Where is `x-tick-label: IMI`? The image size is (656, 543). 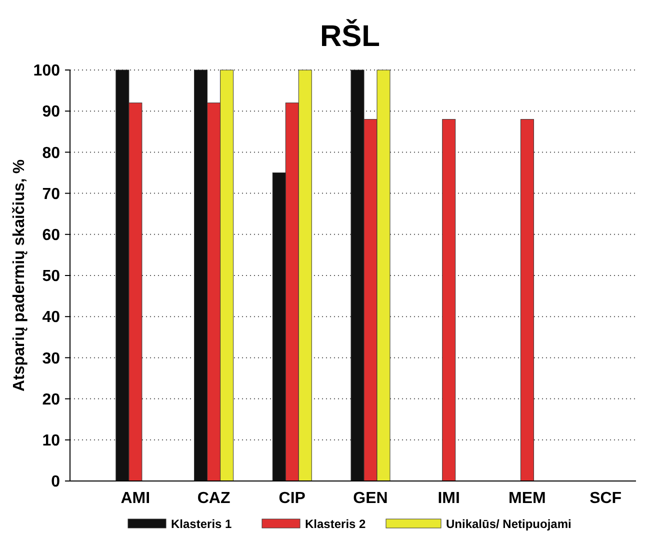
x-tick-label: IMI is located at coordinates (449, 498).